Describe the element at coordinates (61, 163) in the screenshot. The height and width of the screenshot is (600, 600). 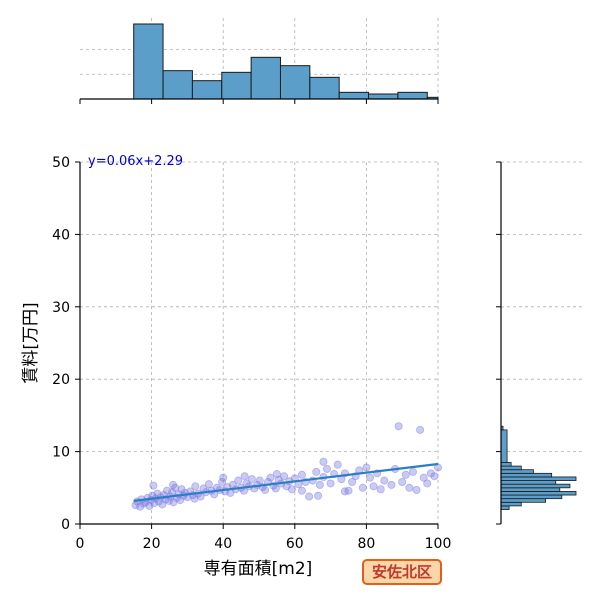
I see `y-tick-label: 50` at that location.